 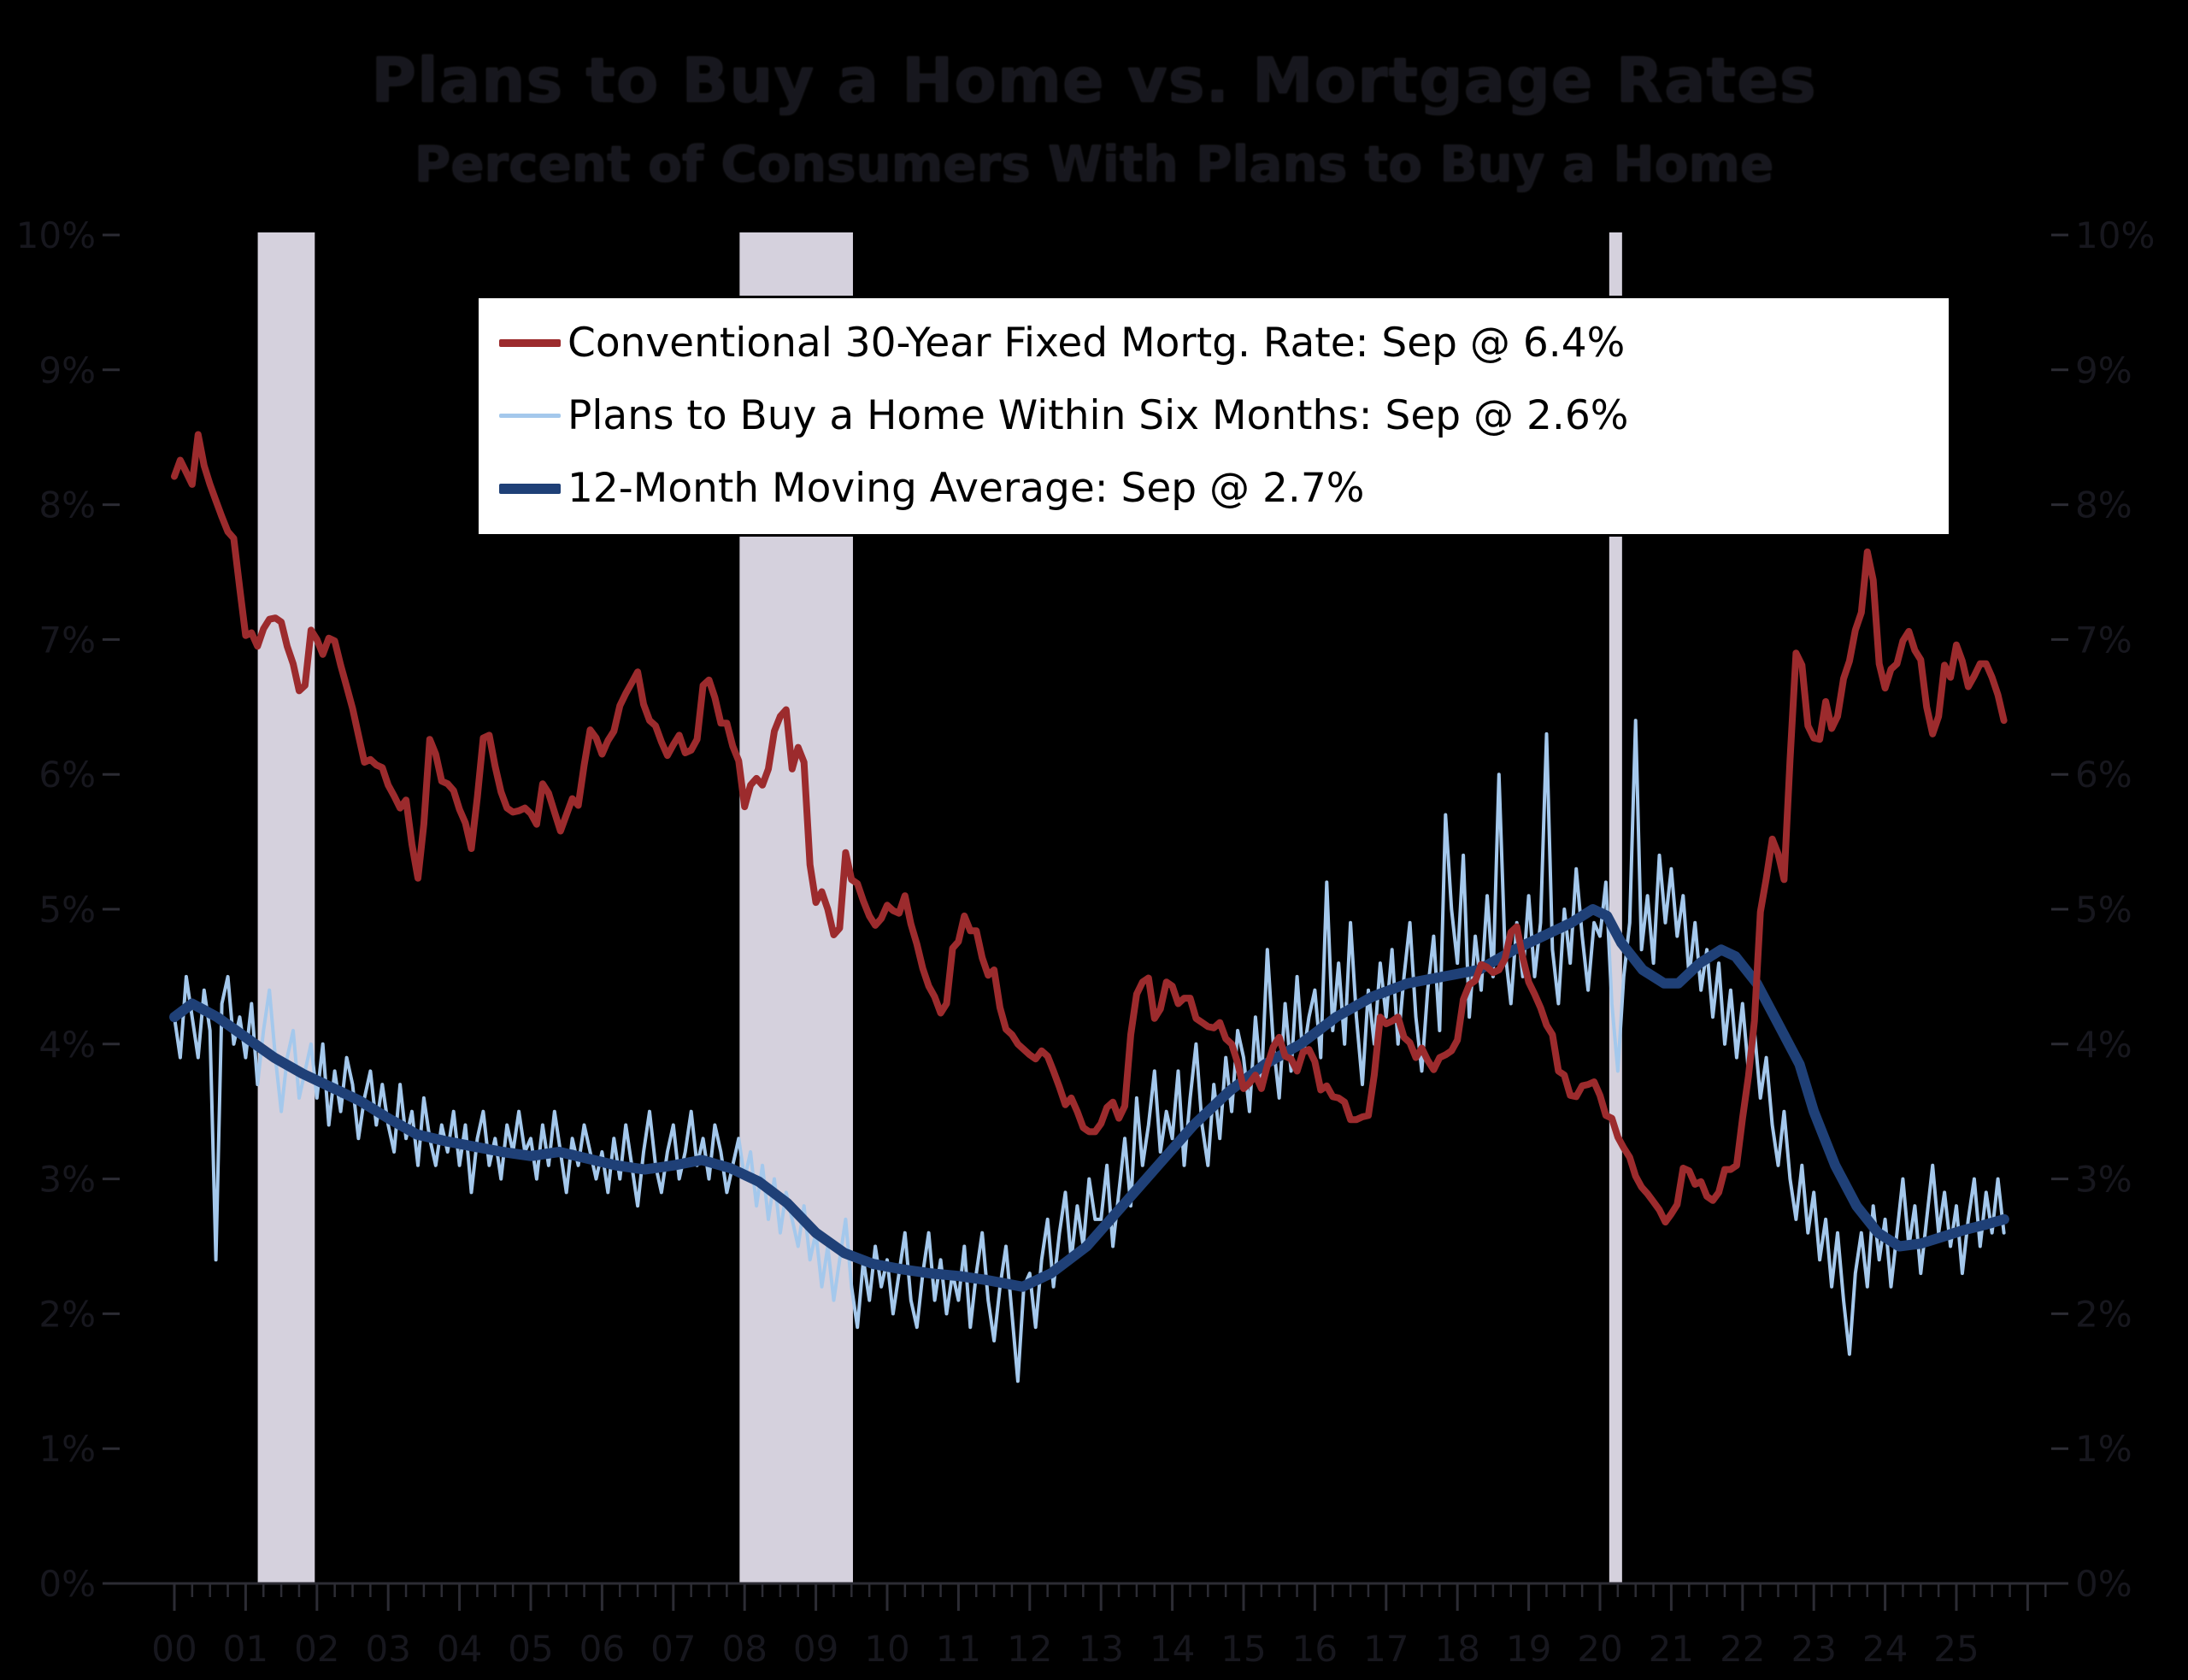 I want to click on x-axis-label: 25, so click(x=1956, y=1649).